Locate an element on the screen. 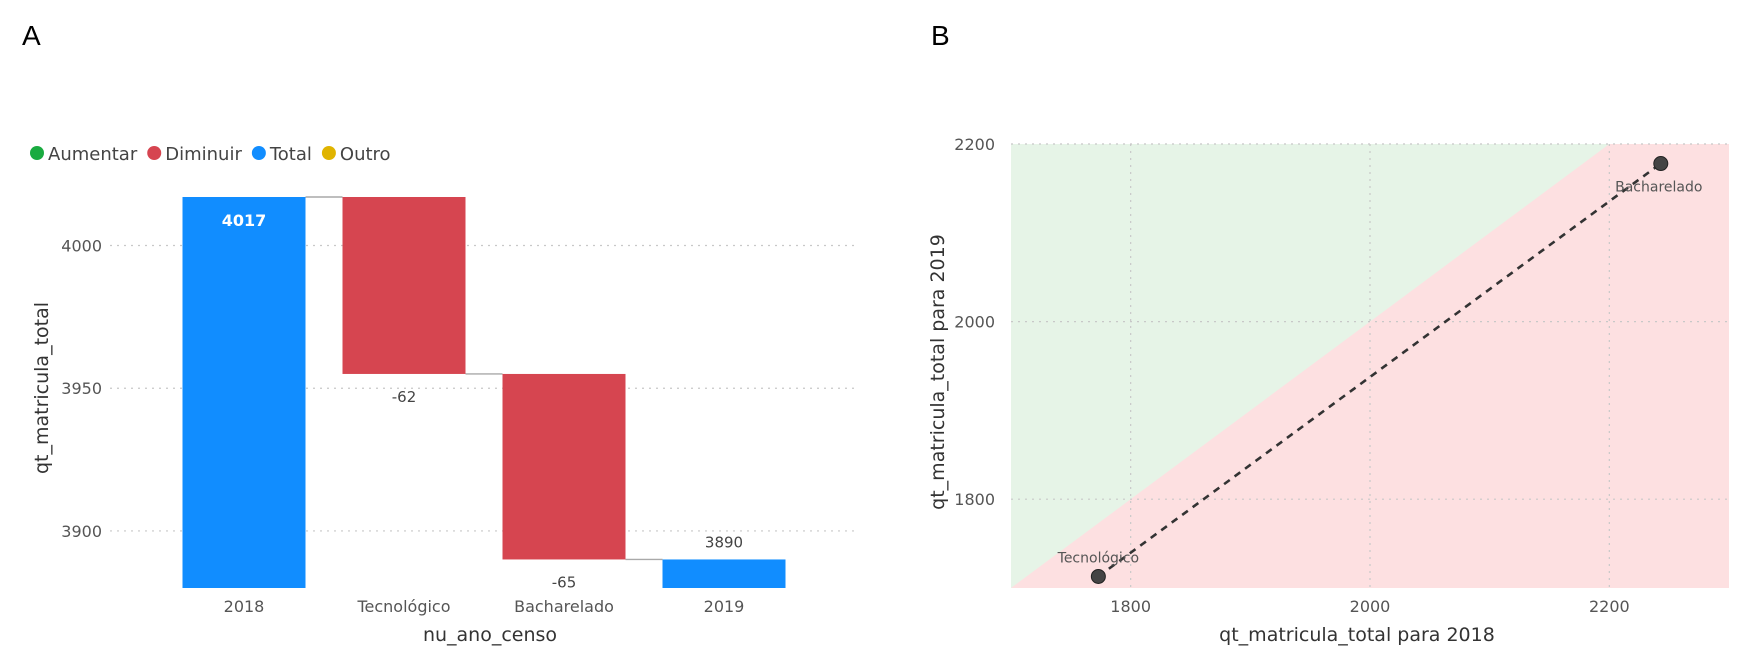  x-axis-title: qt_matricula_total para 2018 is located at coordinates (1357, 635).